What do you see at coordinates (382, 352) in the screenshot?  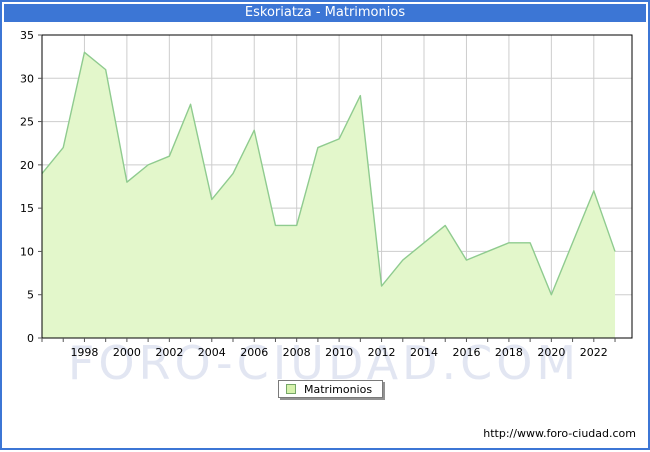 I see `x-axis-label: 2012` at bounding box center [382, 352].